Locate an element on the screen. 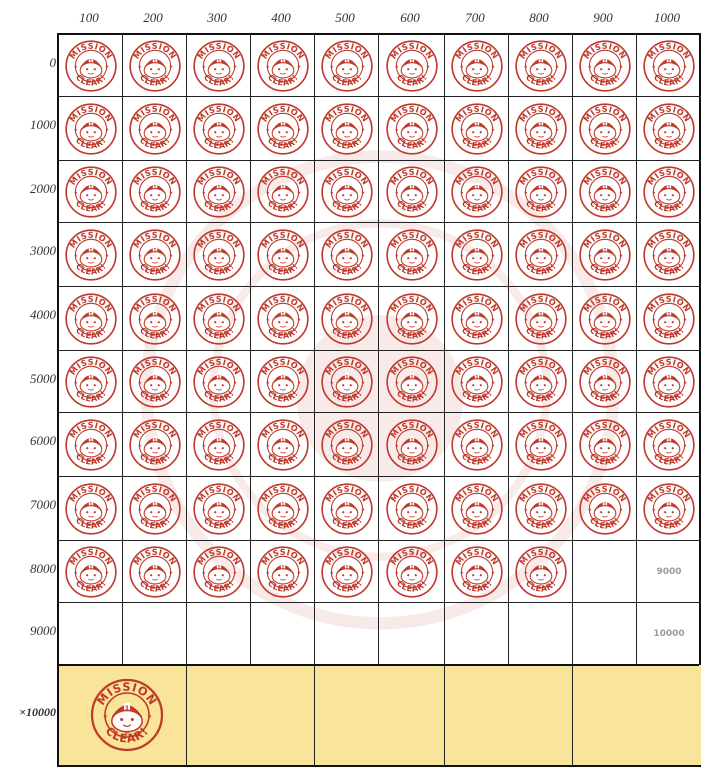 The image size is (716, 778). bonus-row-header: ×10000 is located at coordinates (37, 712).